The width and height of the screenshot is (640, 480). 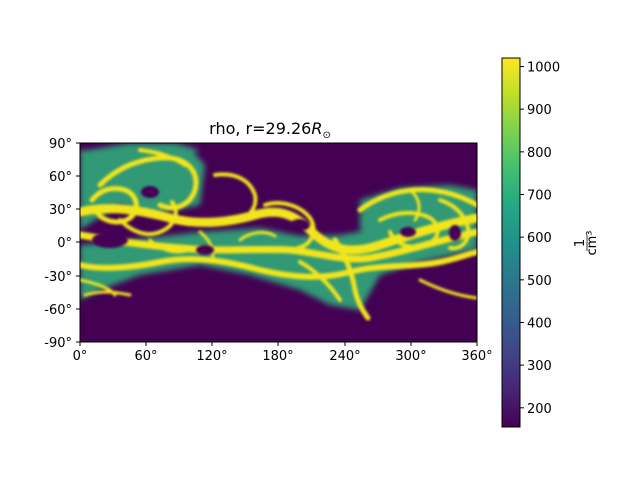 I want to click on chart-title: rho, r=29.26R⊙, so click(x=270, y=130).